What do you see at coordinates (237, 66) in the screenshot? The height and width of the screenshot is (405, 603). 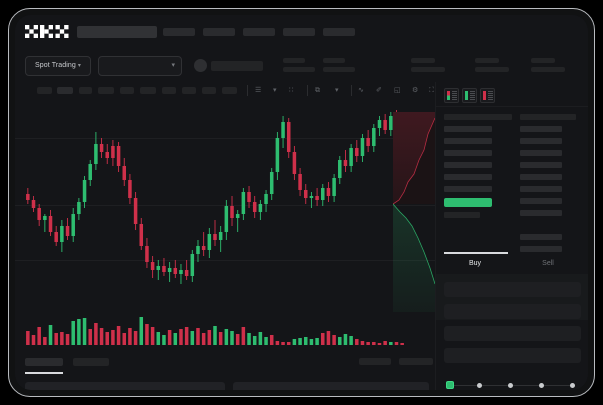 I see `pair-name-label` at bounding box center [237, 66].